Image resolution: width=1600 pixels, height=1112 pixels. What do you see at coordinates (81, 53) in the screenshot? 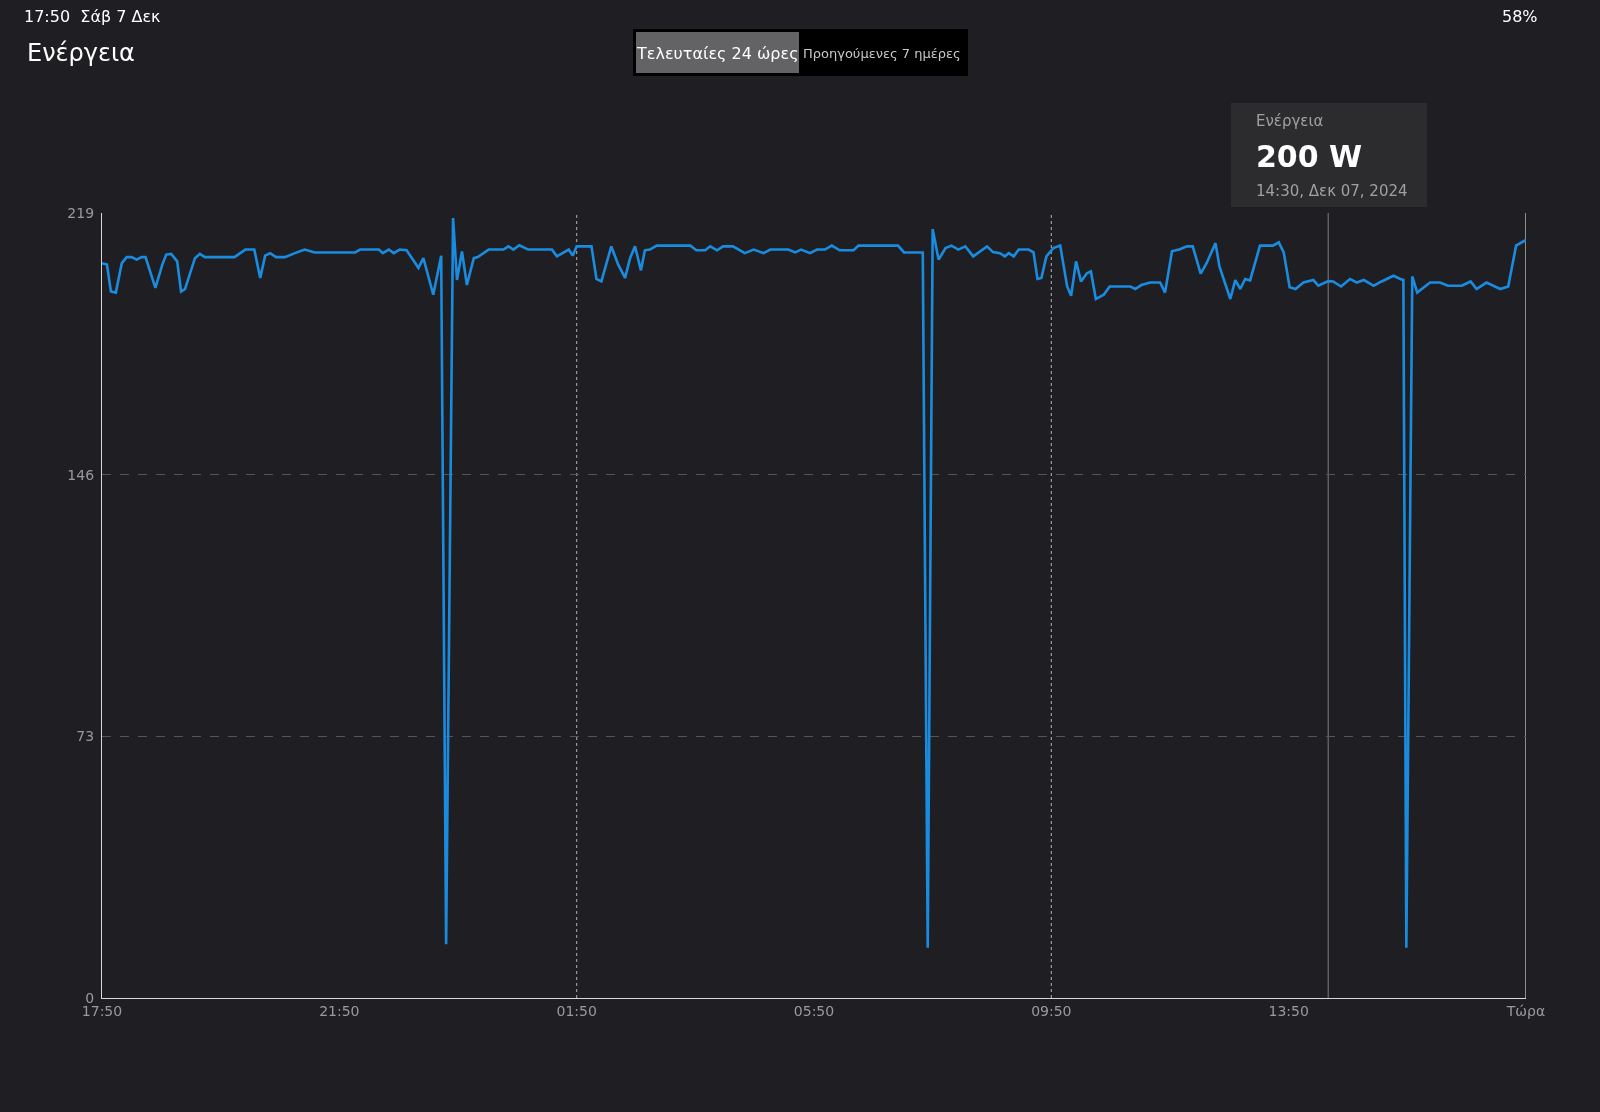
I see `chart-title: Ενέργεια` at bounding box center [81, 53].